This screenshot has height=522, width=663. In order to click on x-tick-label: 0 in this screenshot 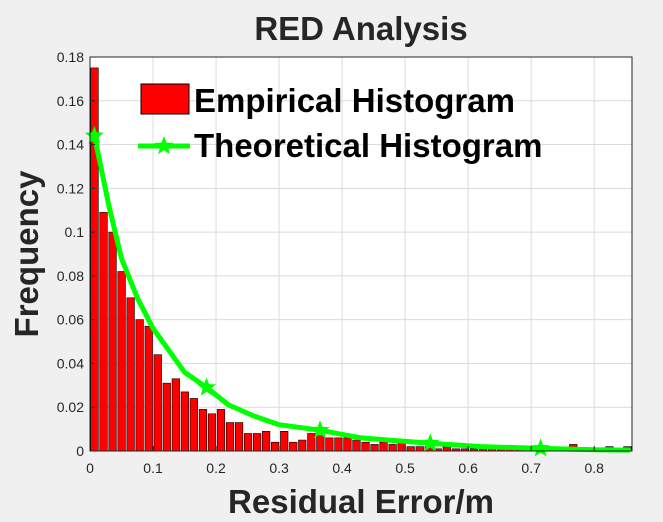, I will do `click(90, 468)`.